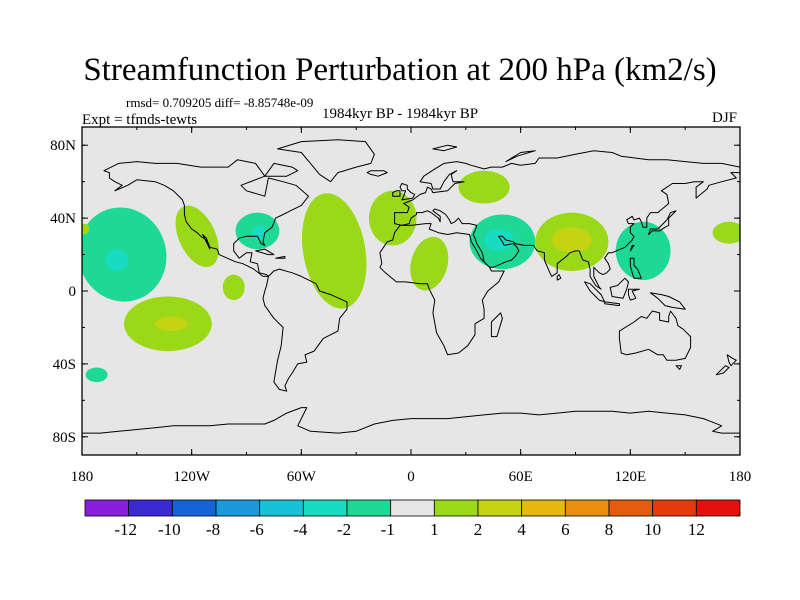 The height and width of the screenshot is (600, 800). Describe the element at coordinates (63, 146) in the screenshot. I see `lat-tick-label: 80N` at that location.